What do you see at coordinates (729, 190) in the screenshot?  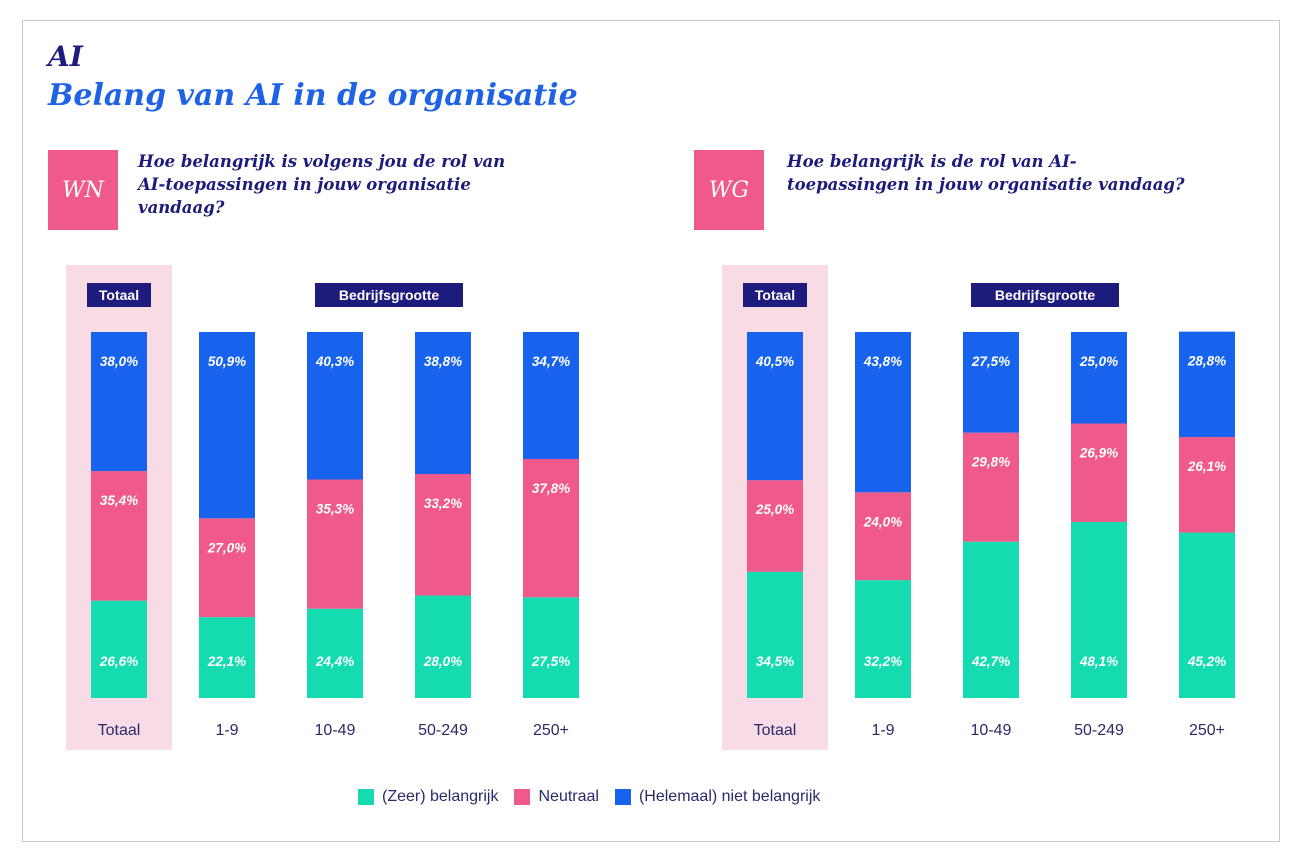 I see `respondent-tag-wg: WG` at bounding box center [729, 190].